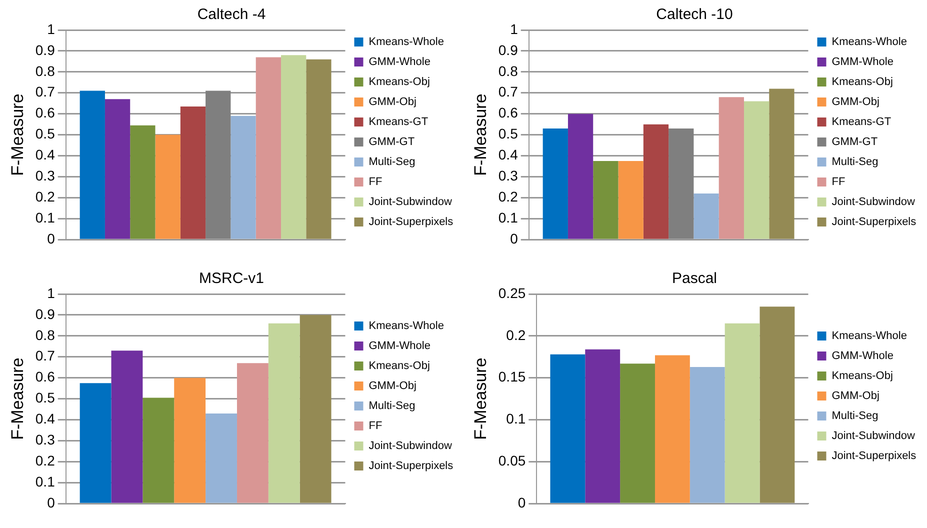 This screenshot has height=528, width=927. Describe the element at coordinates (694, 15) in the screenshot. I see `chart-title: Caltech -10` at that location.